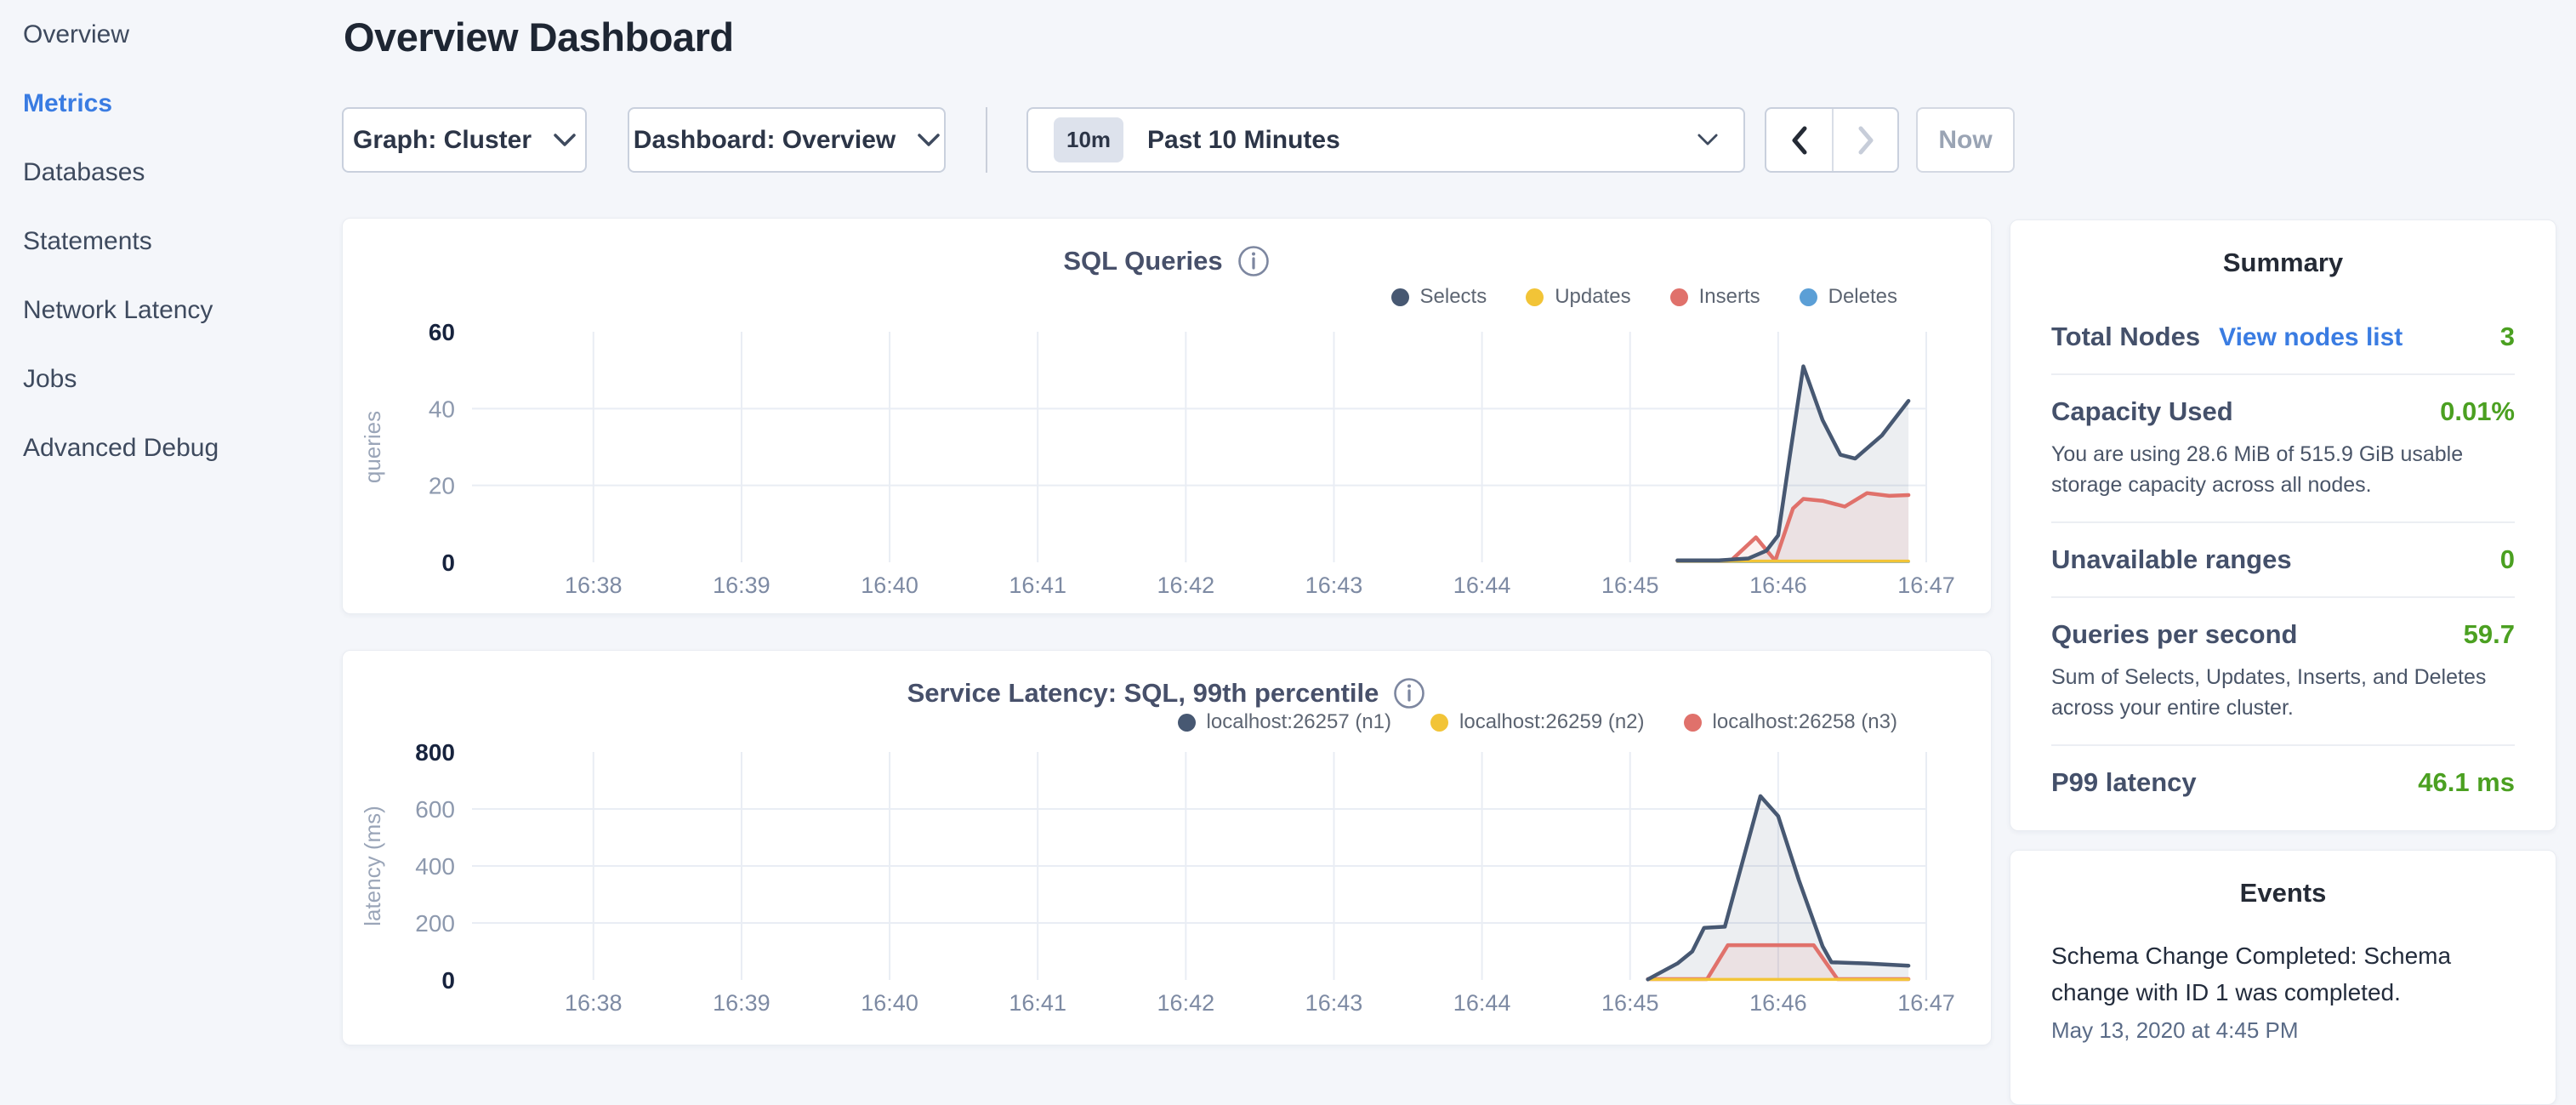 The image size is (2576, 1105). Describe the element at coordinates (1692, 722) in the screenshot. I see `legend-dot-n3` at that location.